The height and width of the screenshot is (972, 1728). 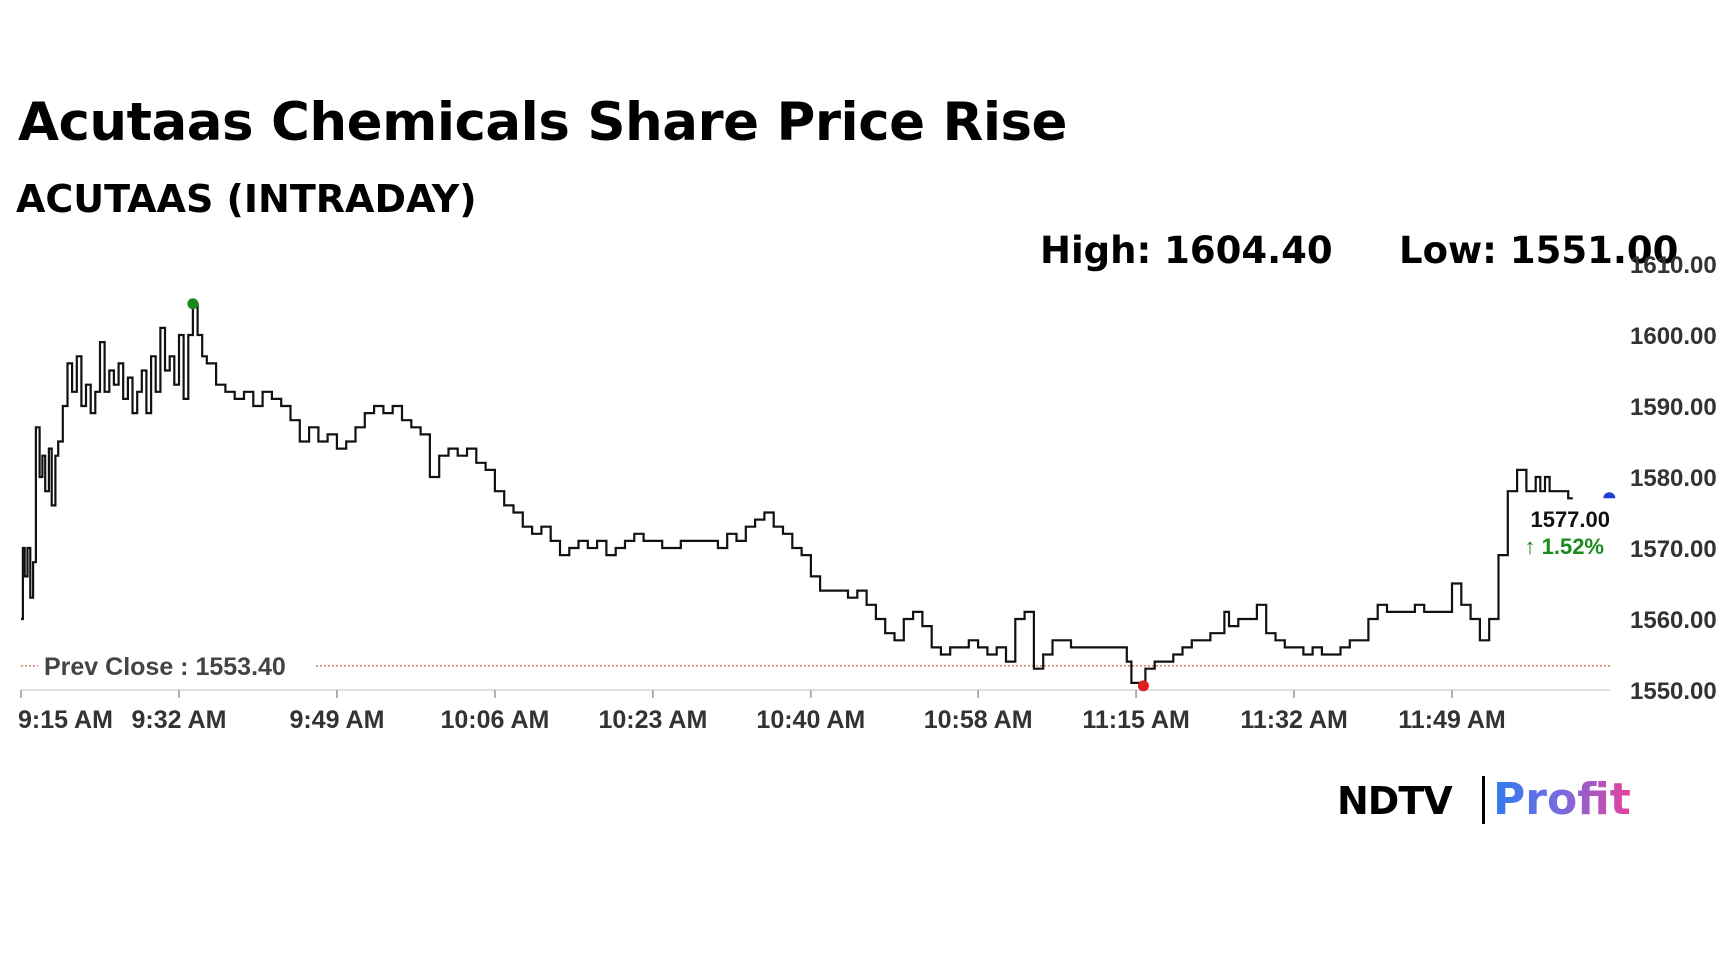 What do you see at coordinates (1673, 691) in the screenshot?
I see `y-tick-label: 1550.00` at bounding box center [1673, 691].